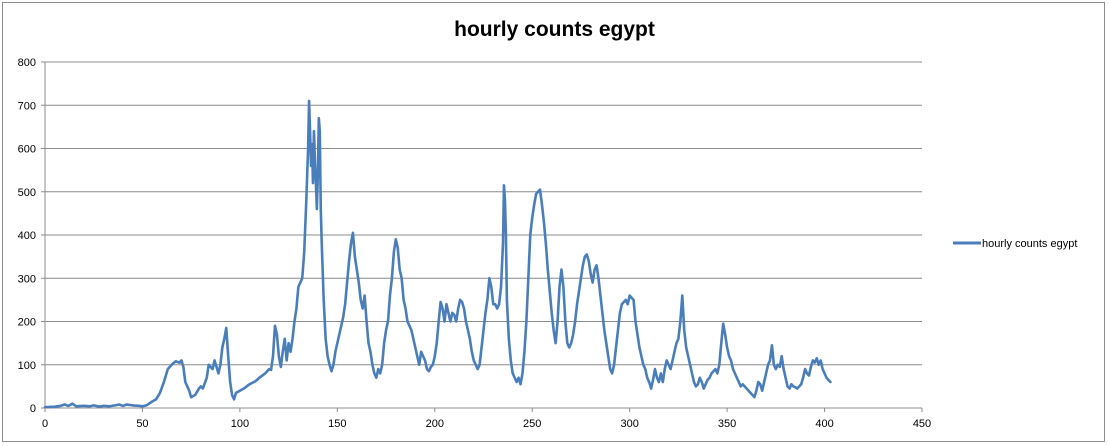 Image resolution: width=1109 pixels, height=446 pixels. I want to click on y-tick-label: 600, so click(27, 150).